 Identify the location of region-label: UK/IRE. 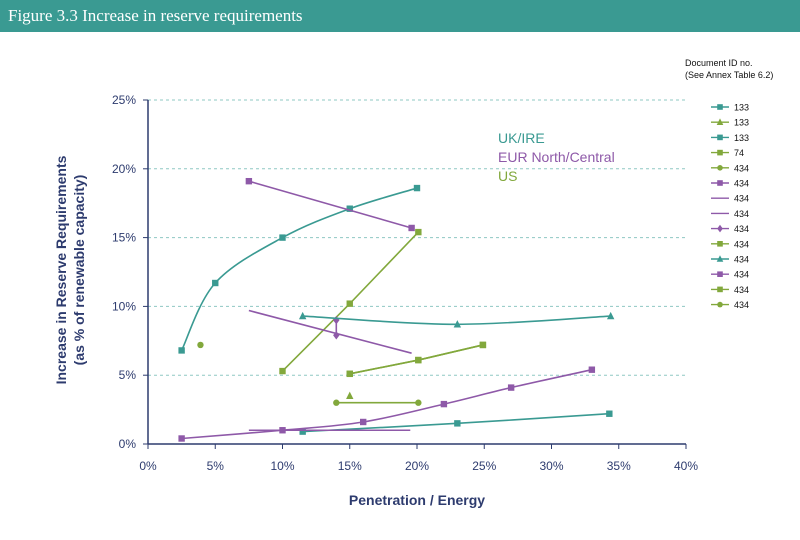
(521, 138).